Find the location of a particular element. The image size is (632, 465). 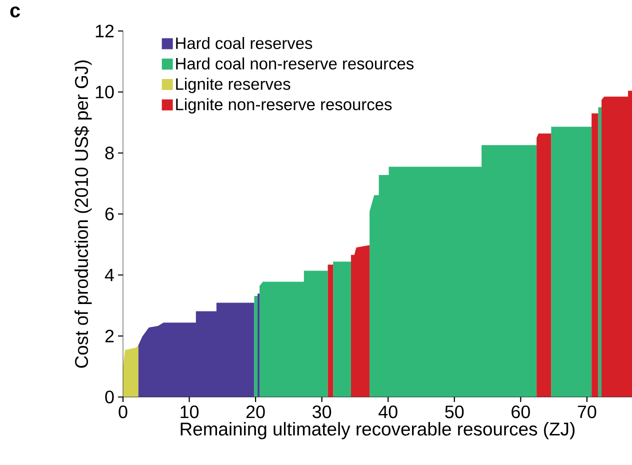

y-tick-label: 2 is located at coordinates (109, 336).